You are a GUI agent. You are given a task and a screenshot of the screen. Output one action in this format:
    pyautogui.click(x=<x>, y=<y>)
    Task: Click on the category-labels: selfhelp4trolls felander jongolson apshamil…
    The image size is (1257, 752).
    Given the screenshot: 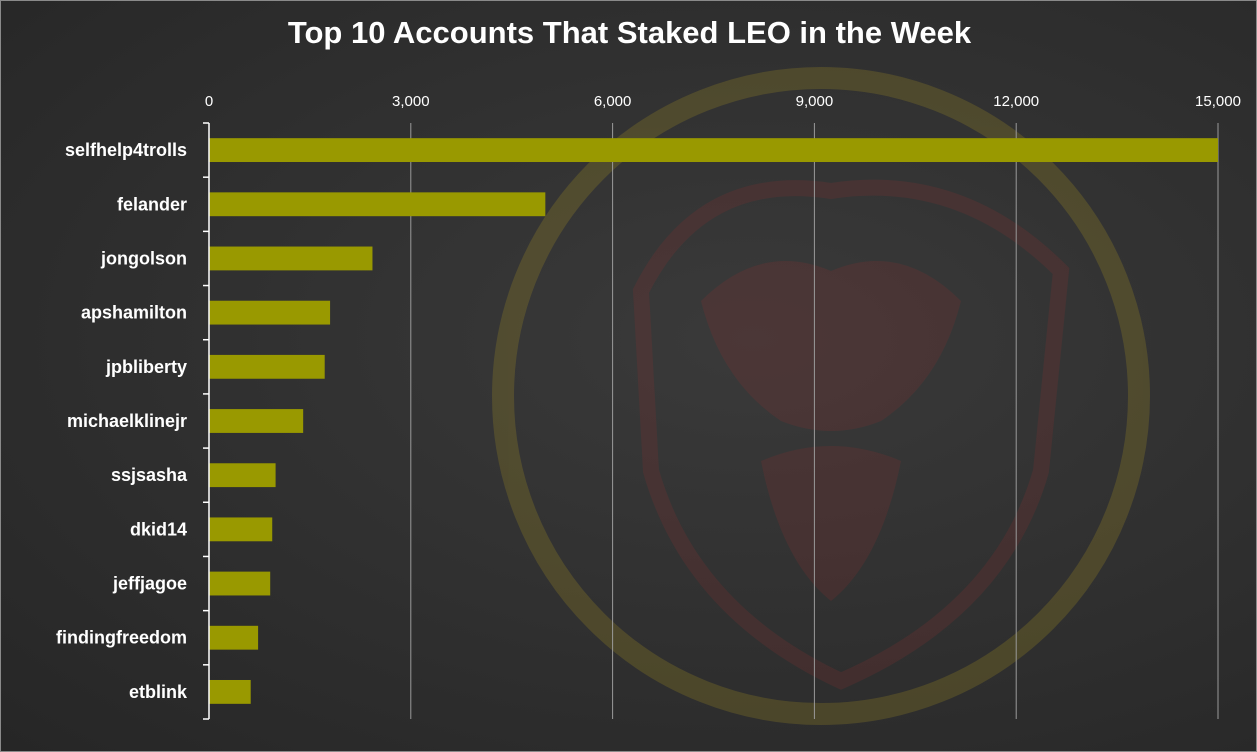 What is the action you would take?
    pyautogui.click(x=122, y=421)
    